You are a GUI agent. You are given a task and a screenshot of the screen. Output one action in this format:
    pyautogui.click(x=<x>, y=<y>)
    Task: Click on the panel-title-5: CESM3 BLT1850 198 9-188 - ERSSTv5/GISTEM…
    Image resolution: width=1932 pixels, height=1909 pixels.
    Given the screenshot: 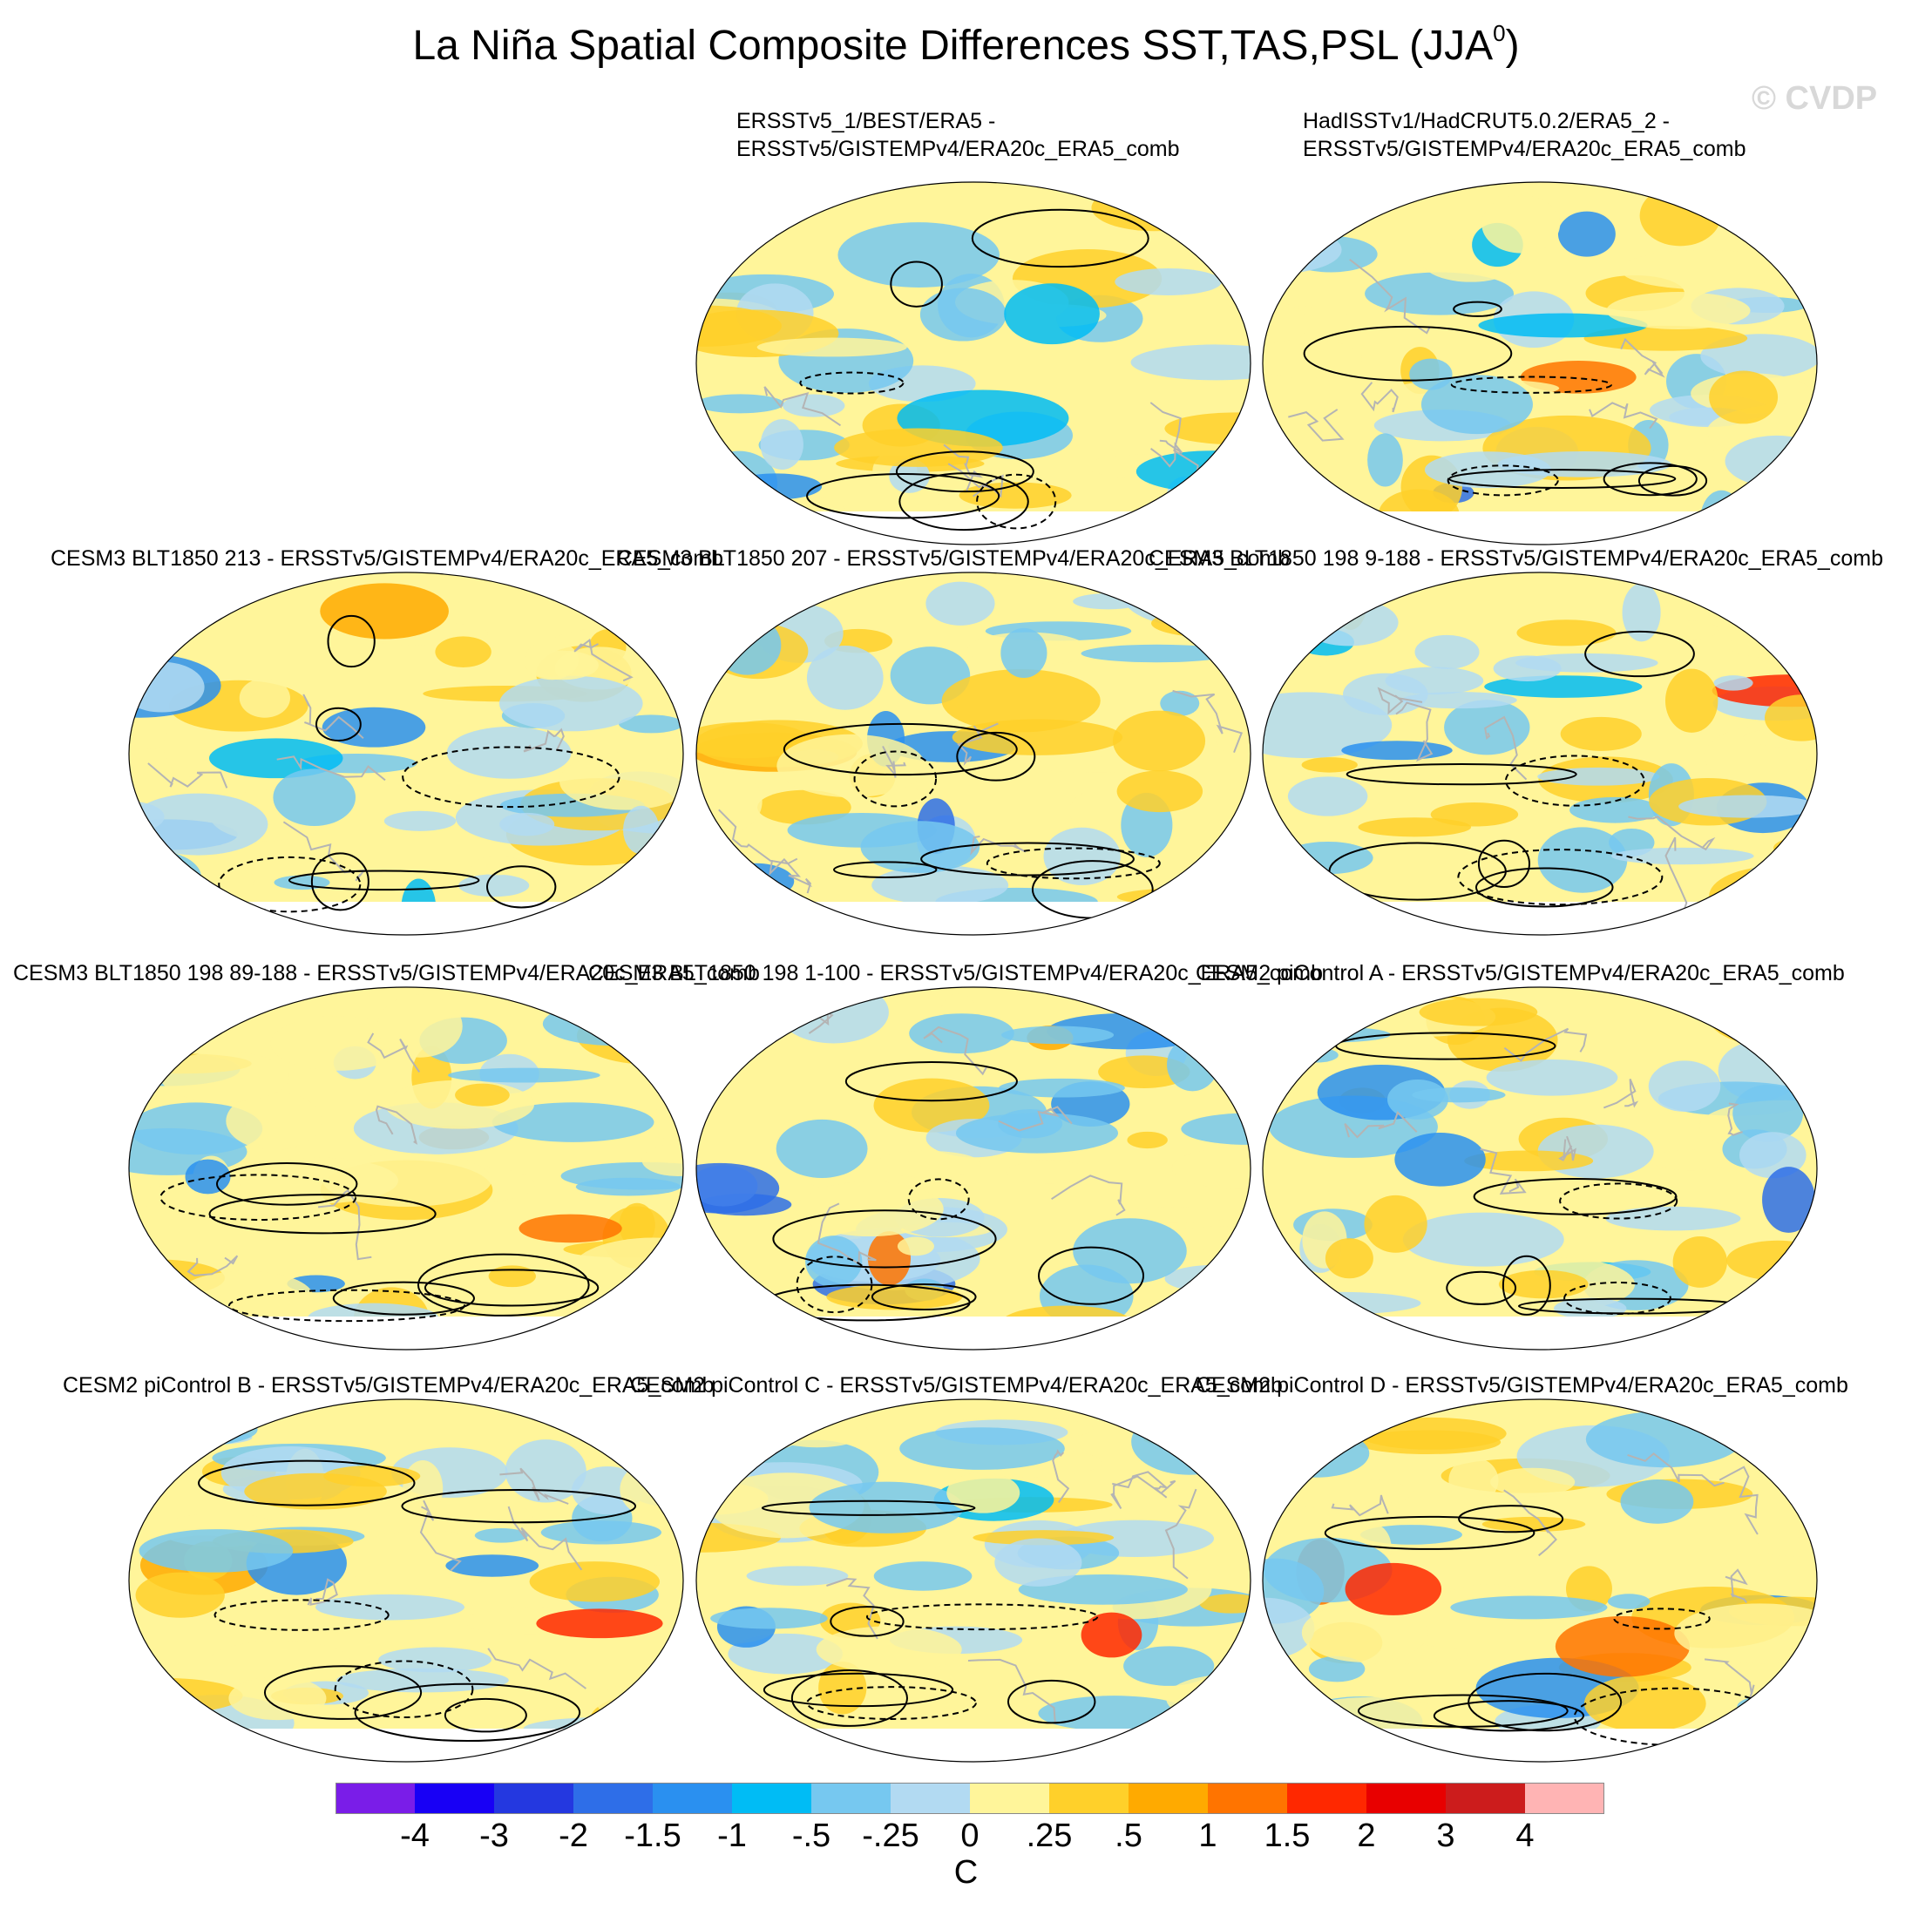 What is the action you would take?
    pyautogui.click(x=1516, y=558)
    